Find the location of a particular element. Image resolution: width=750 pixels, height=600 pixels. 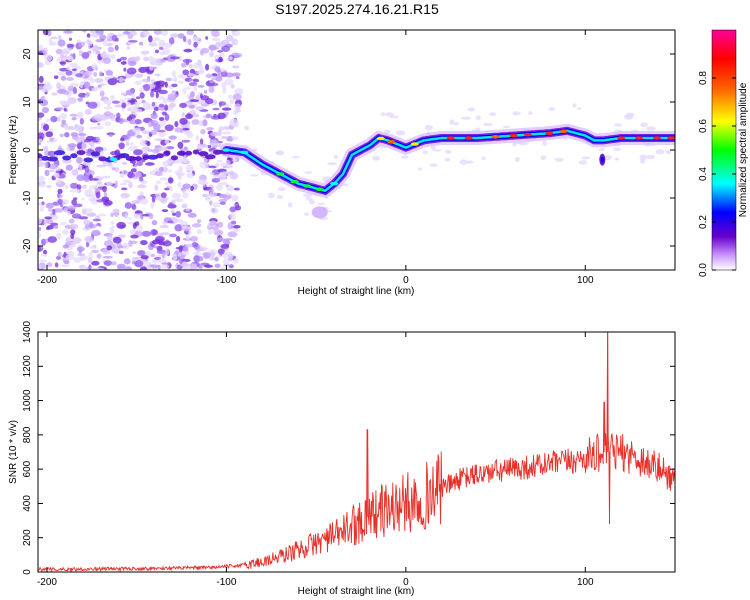

snr-xtick-label: -100 is located at coordinates (226, 582).